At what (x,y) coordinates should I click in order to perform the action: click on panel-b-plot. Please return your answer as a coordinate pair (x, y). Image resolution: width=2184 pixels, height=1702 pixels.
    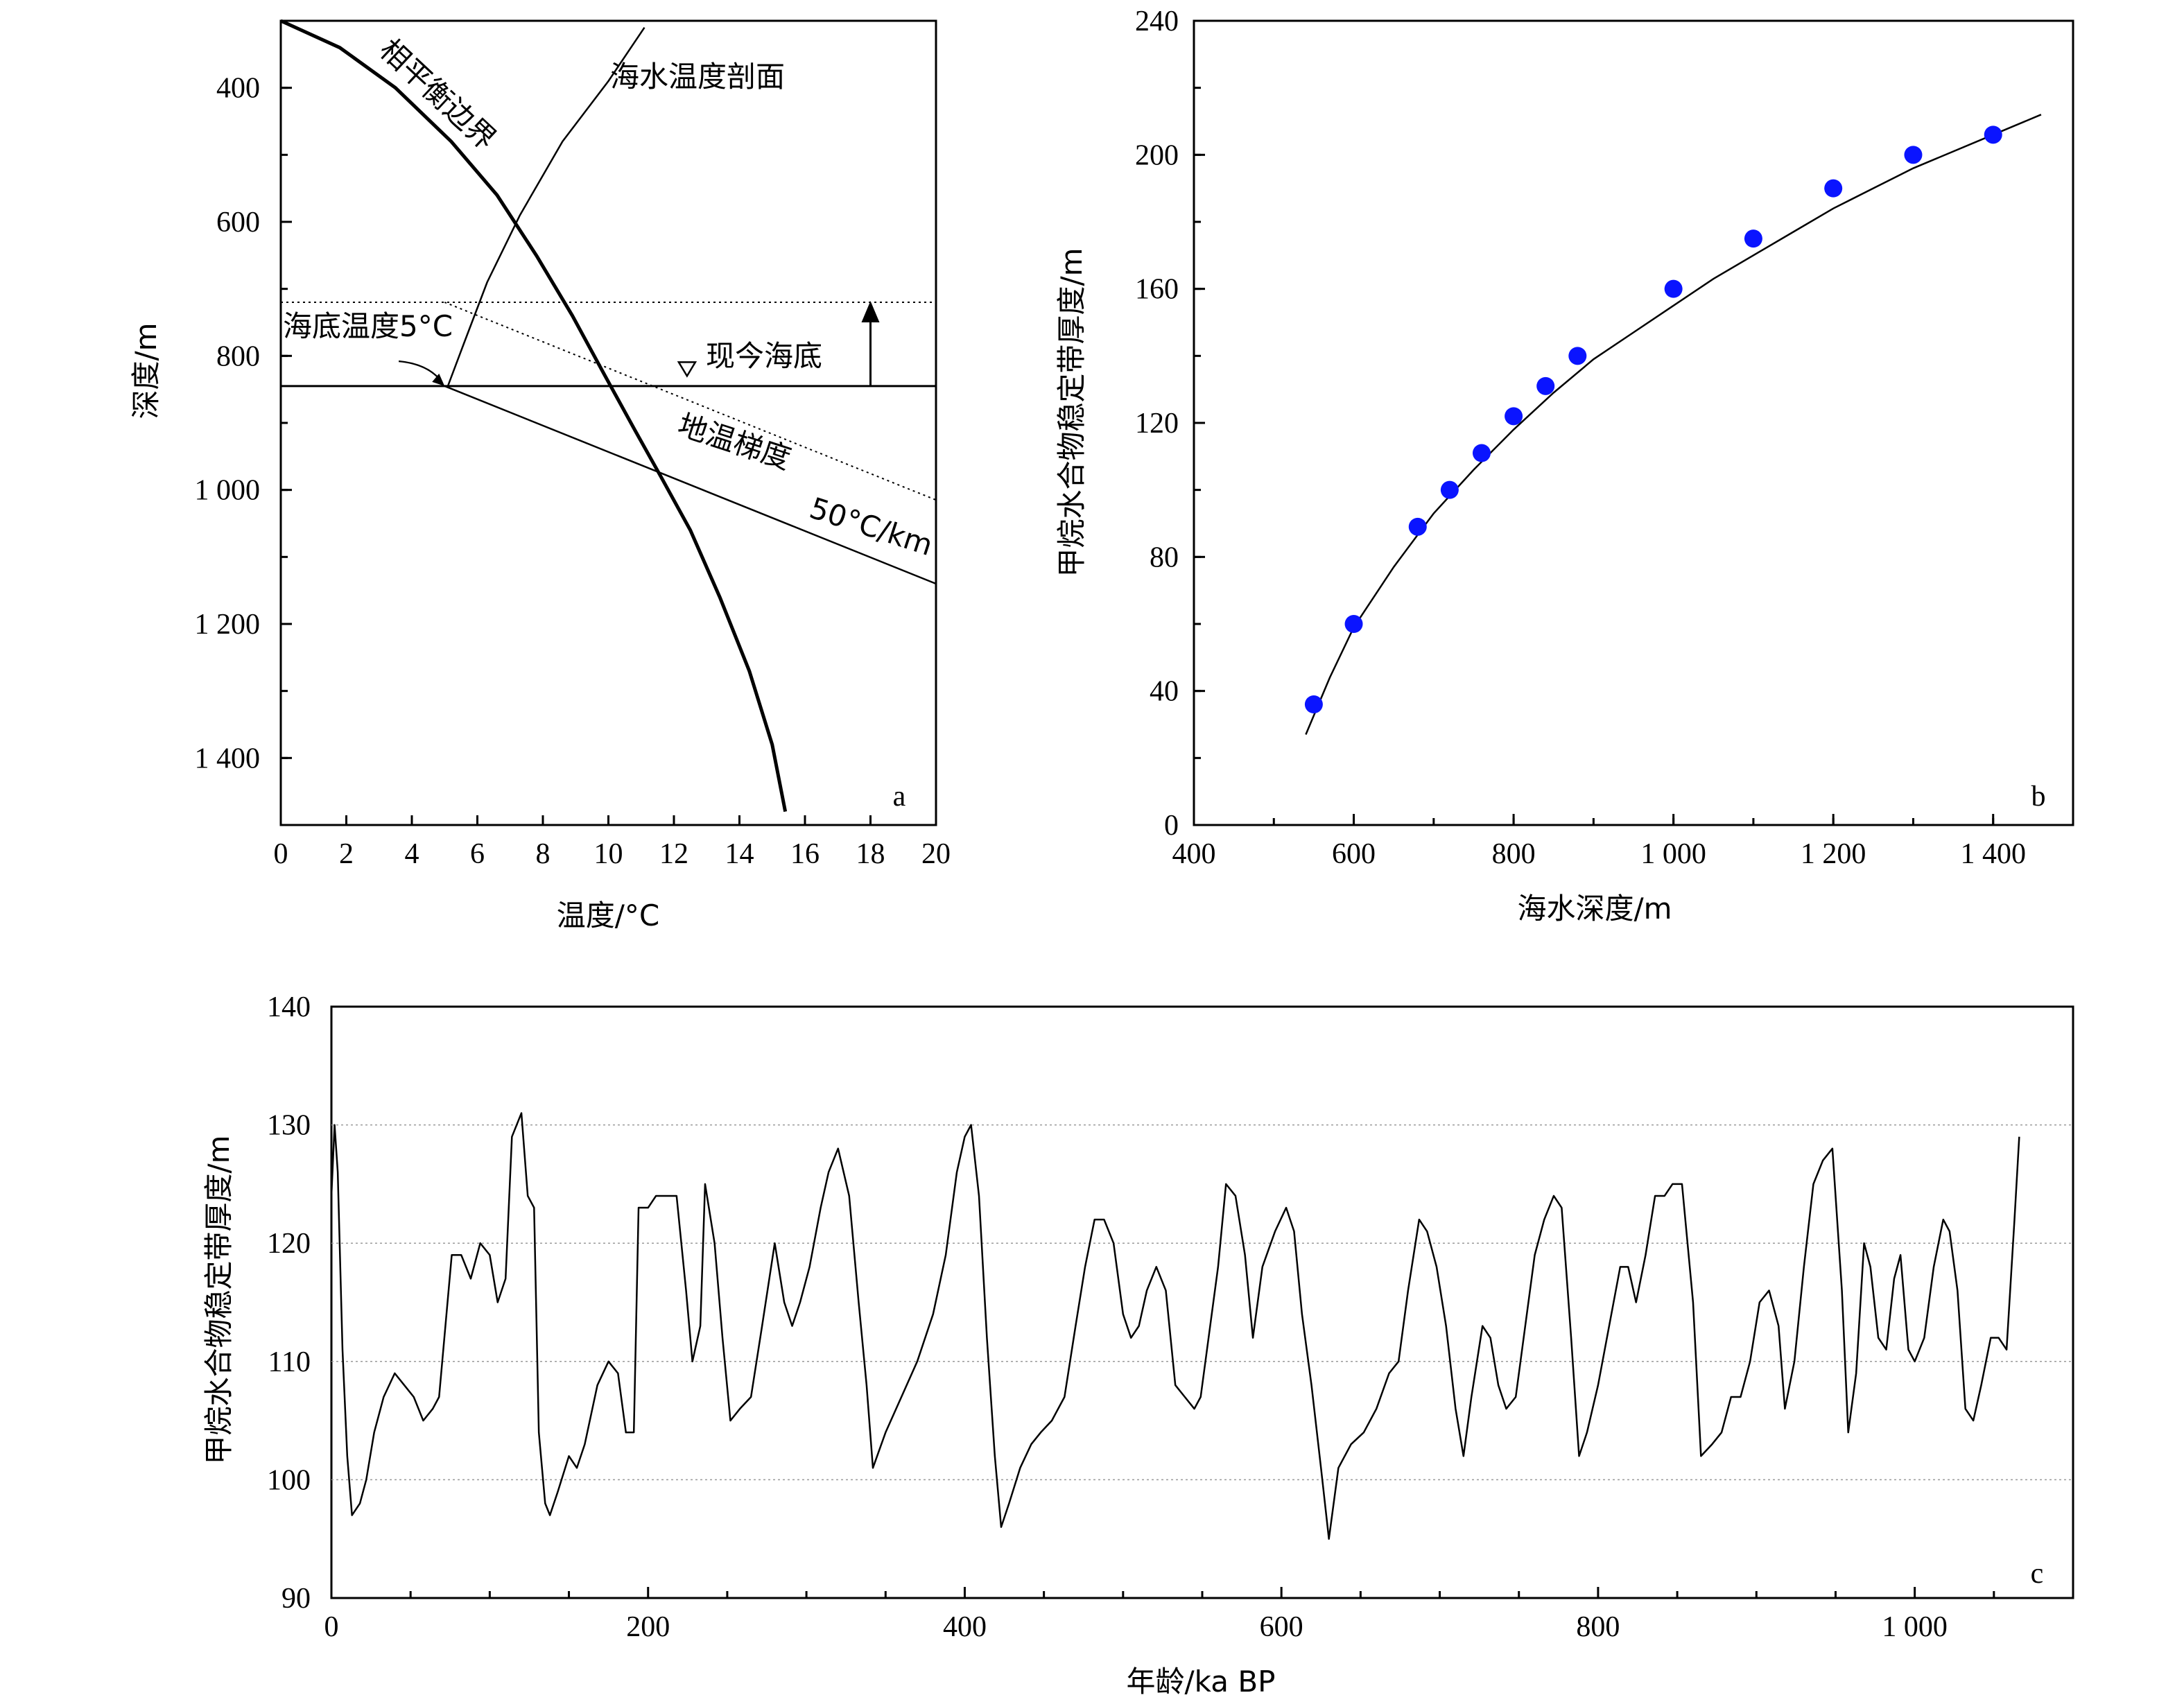
    Looking at the image, I should click on (1673, 424).